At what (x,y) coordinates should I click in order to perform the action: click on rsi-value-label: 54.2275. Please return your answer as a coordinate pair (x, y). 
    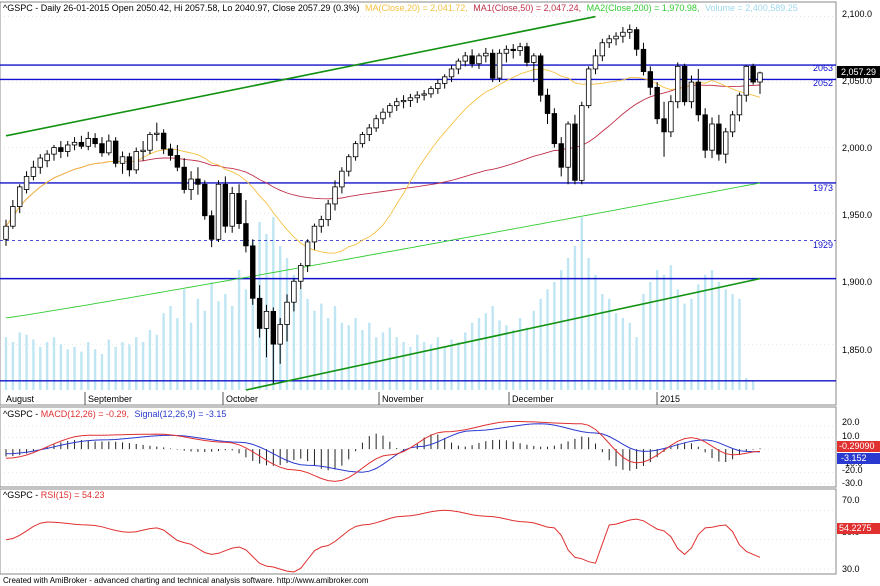
    Looking at the image, I should click on (855, 528).